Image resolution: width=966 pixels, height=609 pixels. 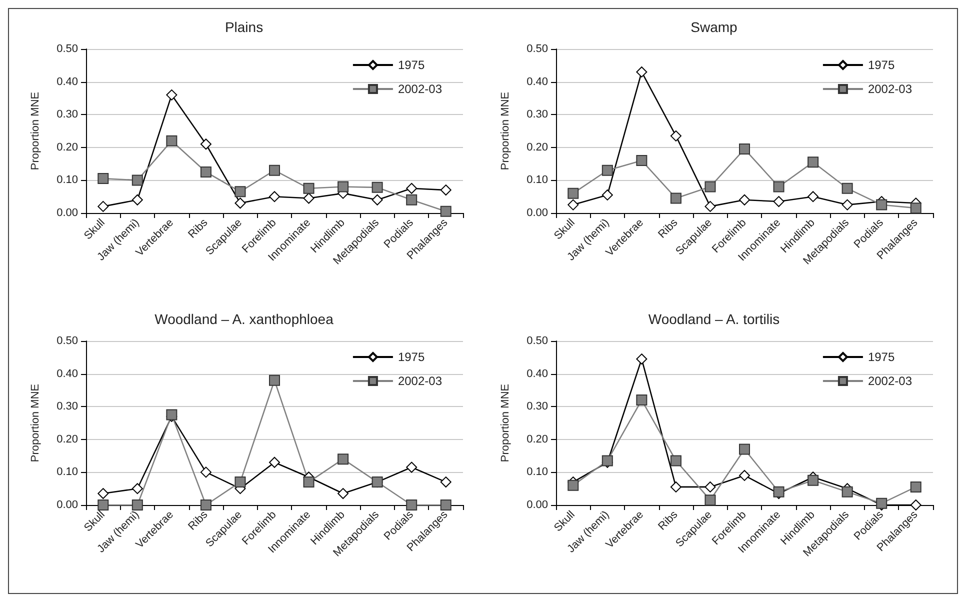 I want to click on chart-title: Woodland – A. xanthophloea, so click(x=244, y=319).